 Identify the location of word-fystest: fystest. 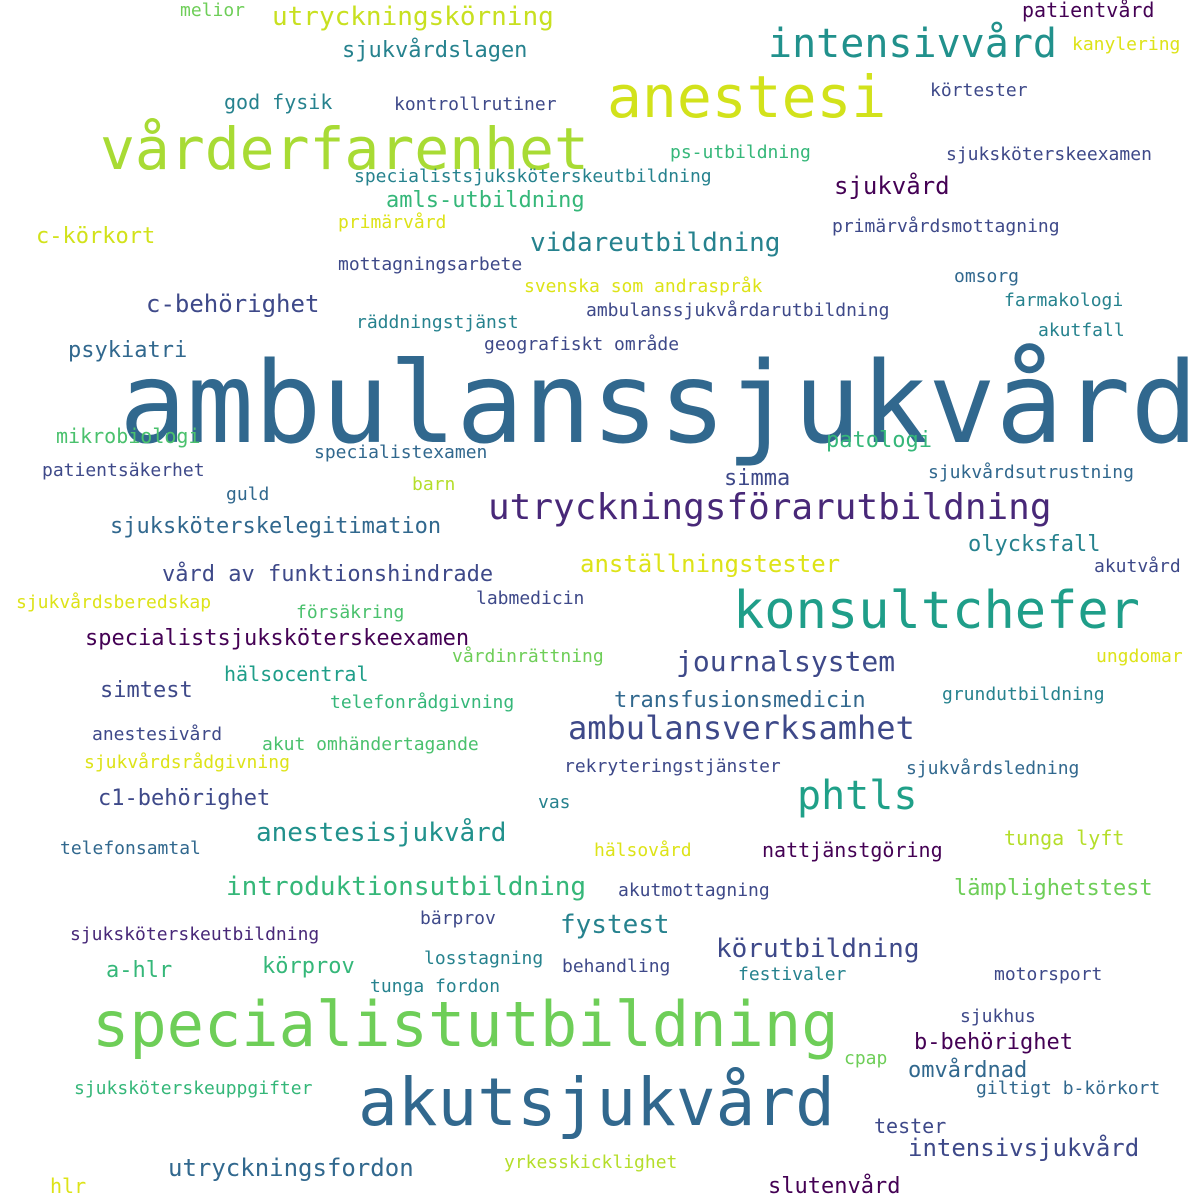
(615, 925).